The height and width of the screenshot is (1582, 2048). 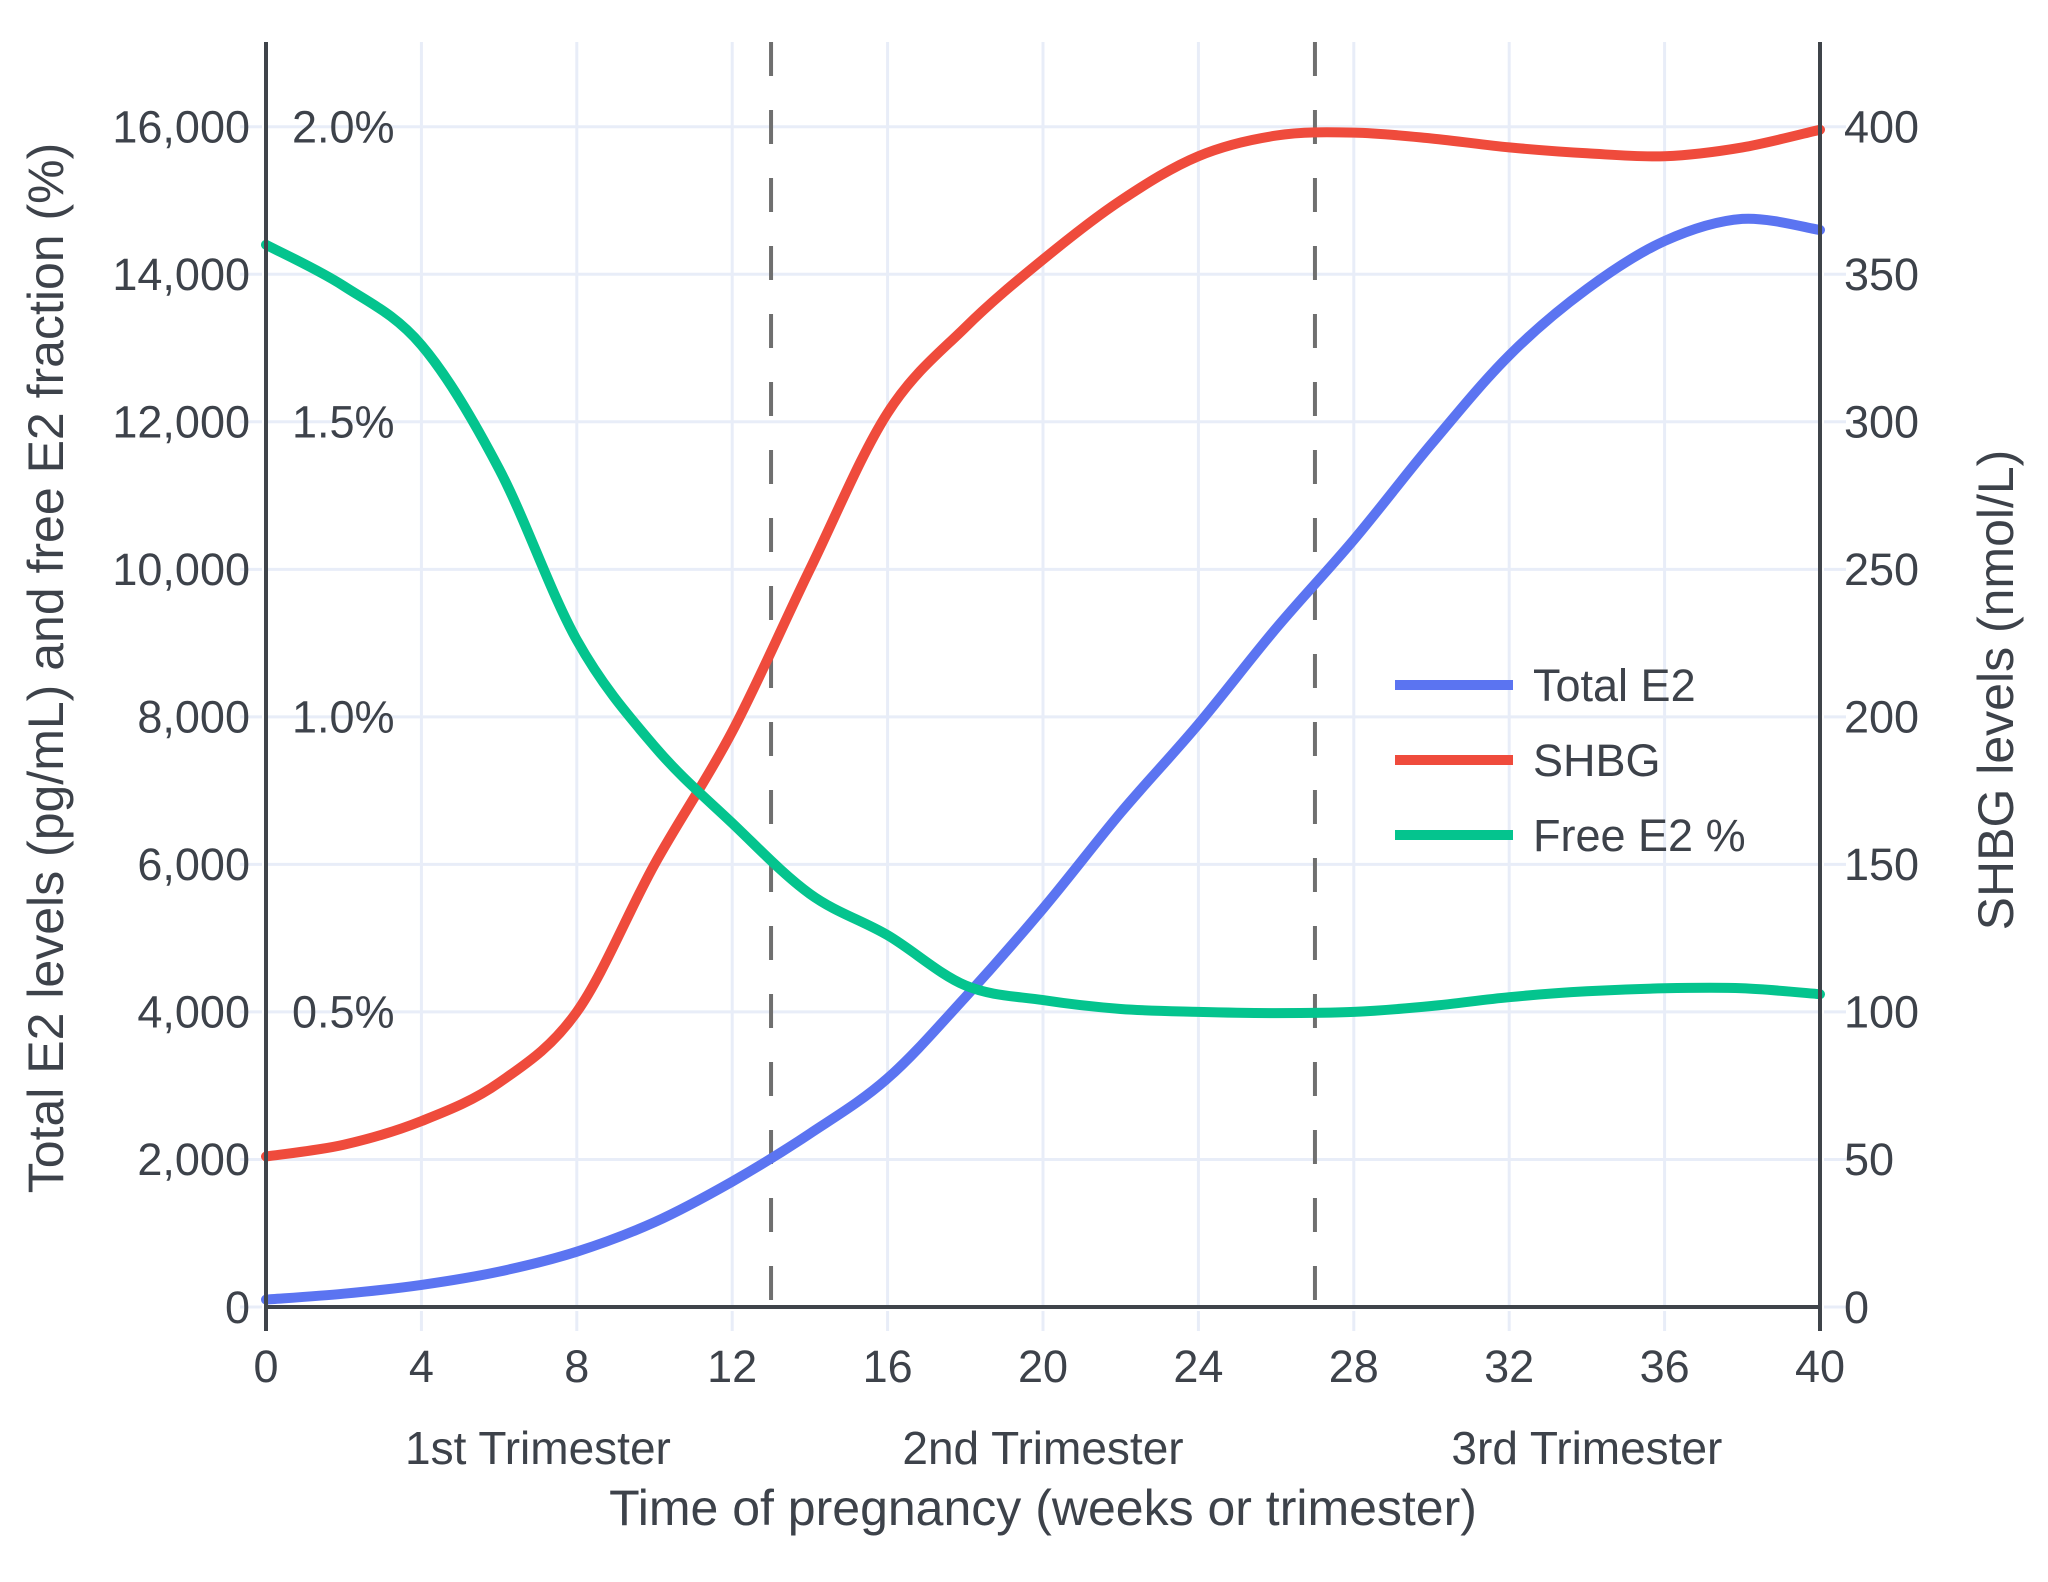 I want to click on trimester-label: 1st Trimester, so click(x=538, y=1448).